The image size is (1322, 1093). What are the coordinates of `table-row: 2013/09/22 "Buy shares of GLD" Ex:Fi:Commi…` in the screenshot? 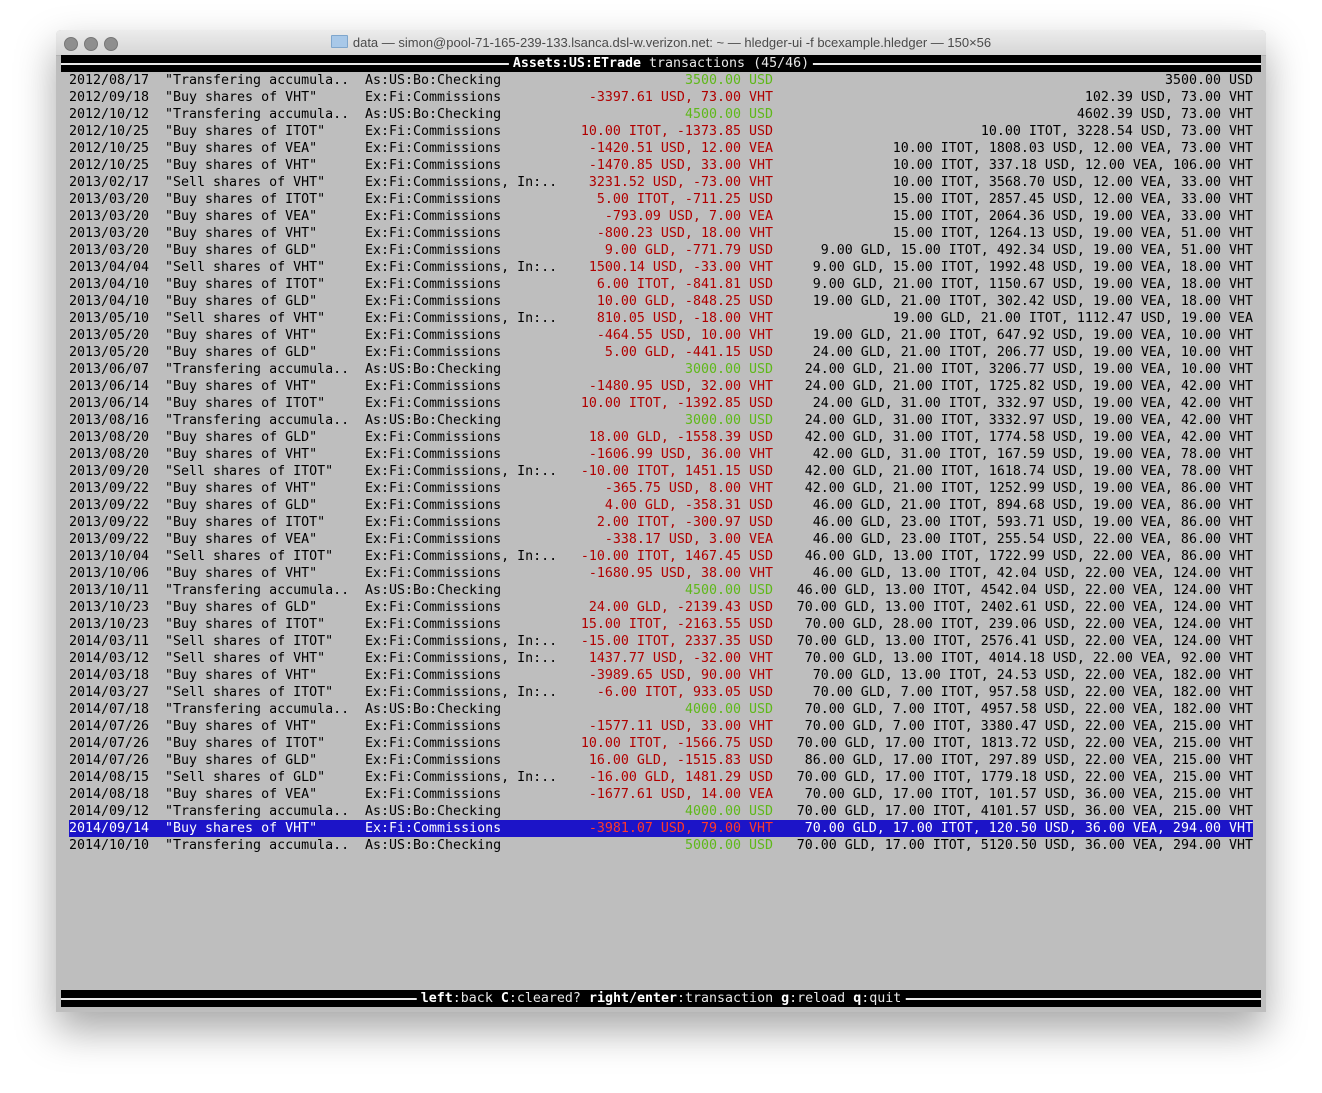 It's located at (661, 505).